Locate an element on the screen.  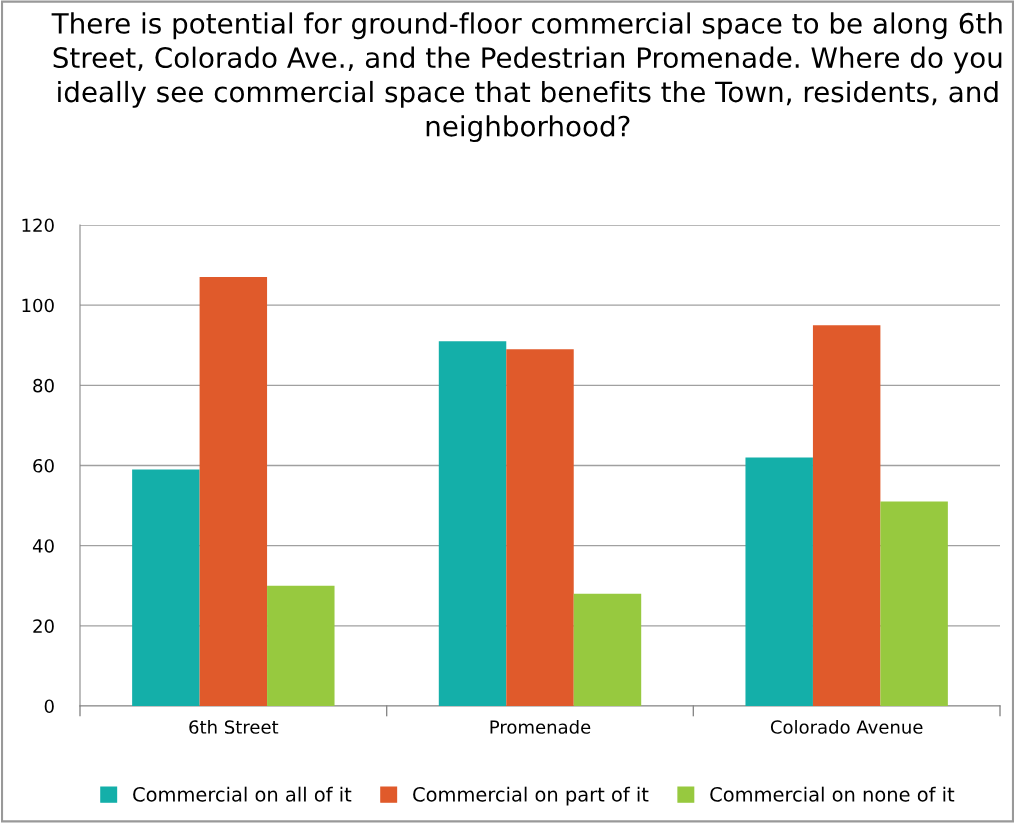
legend-label: Commercial on part of it is located at coordinates (531, 796).